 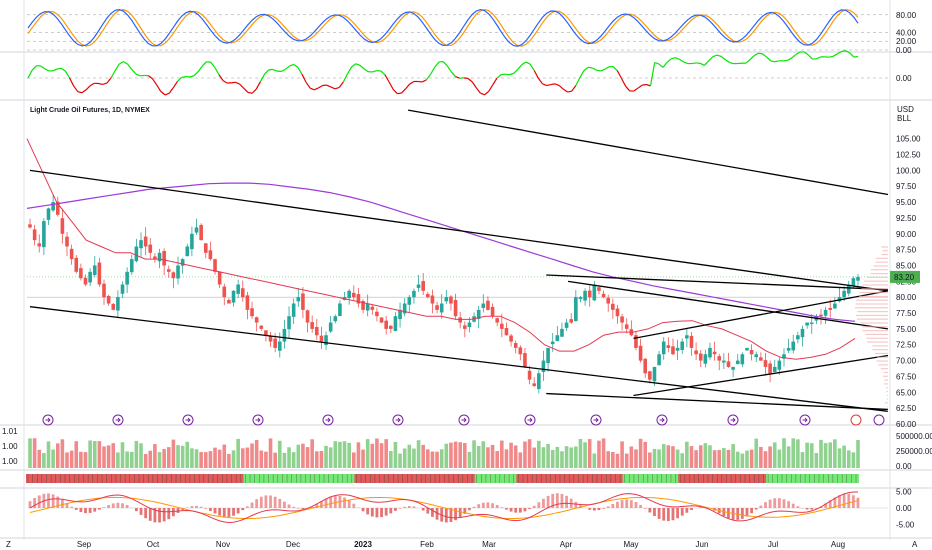 I want to click on chart-title: Light Crude Oil Futures, 1D, NYMEX, so click(x=90, y=110).